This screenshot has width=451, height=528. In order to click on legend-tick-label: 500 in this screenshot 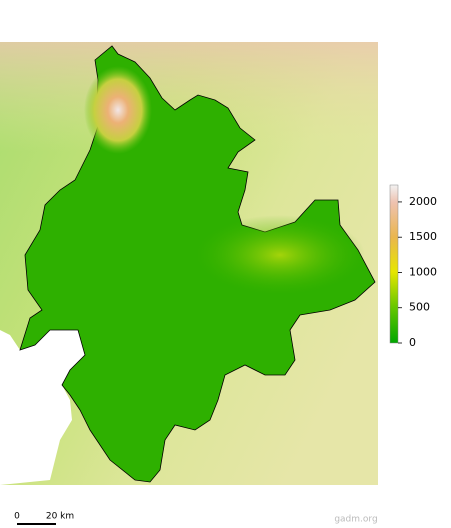, I will do `click(419, 307)`.